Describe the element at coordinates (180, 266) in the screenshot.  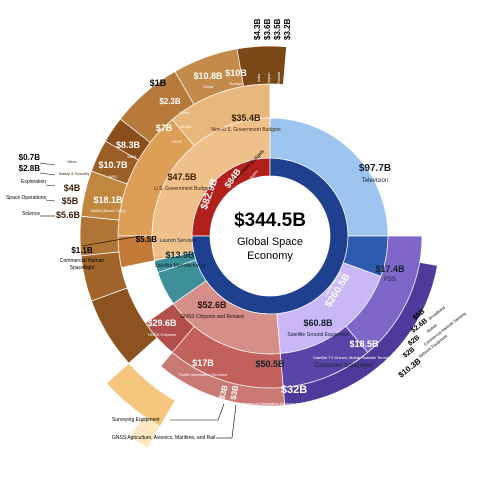
I see `label-satmfg-name: Satellite Manufacturing` at that location.